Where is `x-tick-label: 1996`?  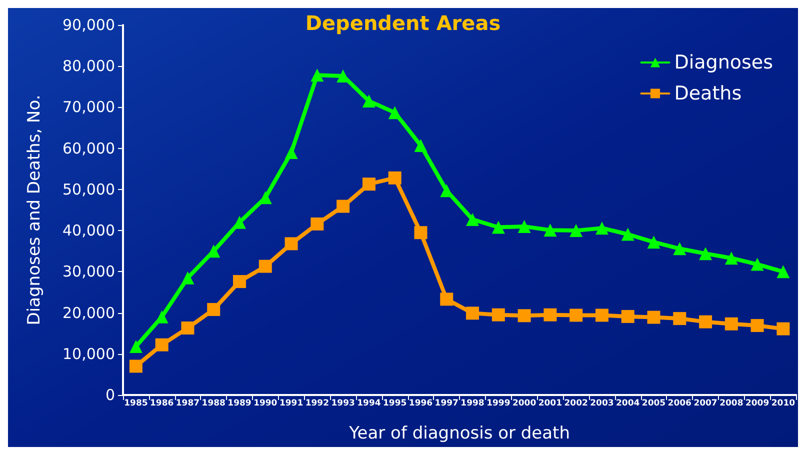
x-tick-label: 1996 is located at coordinates (420, 403).